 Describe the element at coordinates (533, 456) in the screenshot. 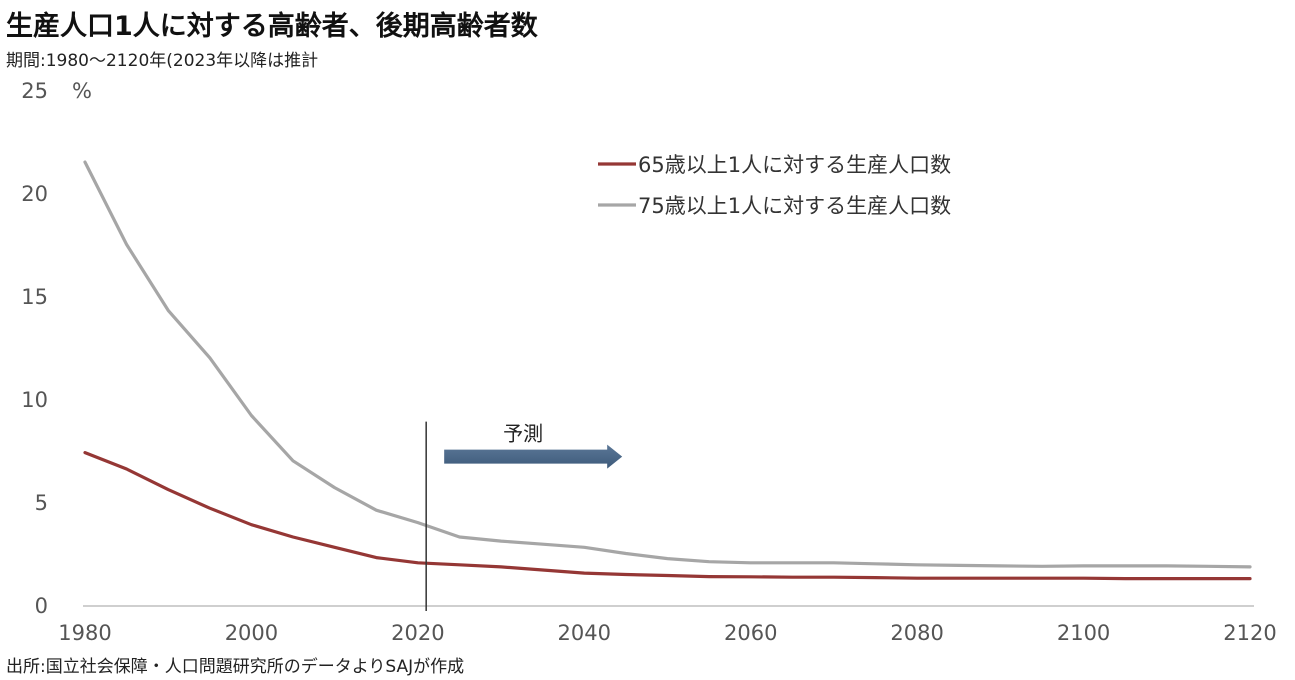

I see `forecast-arrow-icon` at that location.